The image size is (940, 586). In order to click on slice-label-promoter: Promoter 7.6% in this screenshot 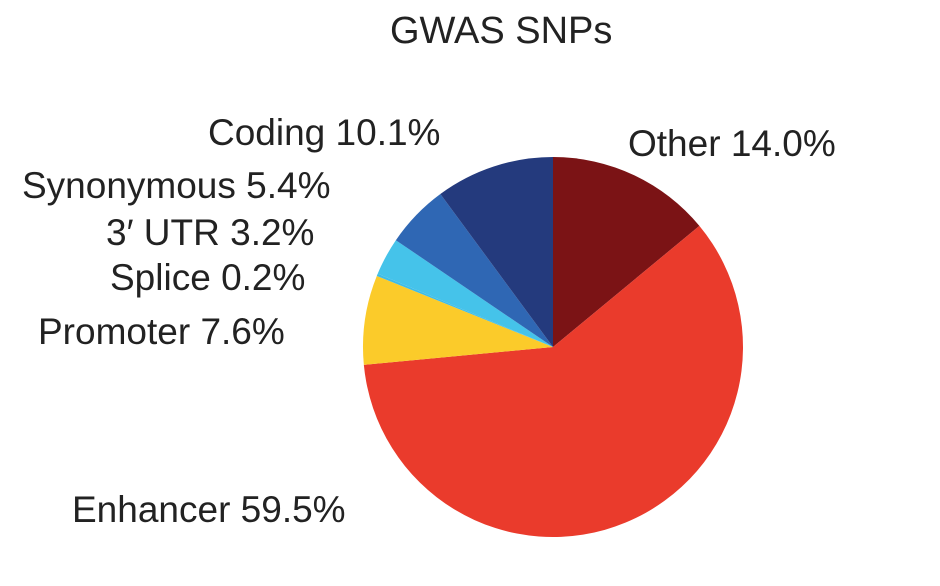, I will do `click(161, 332)`.